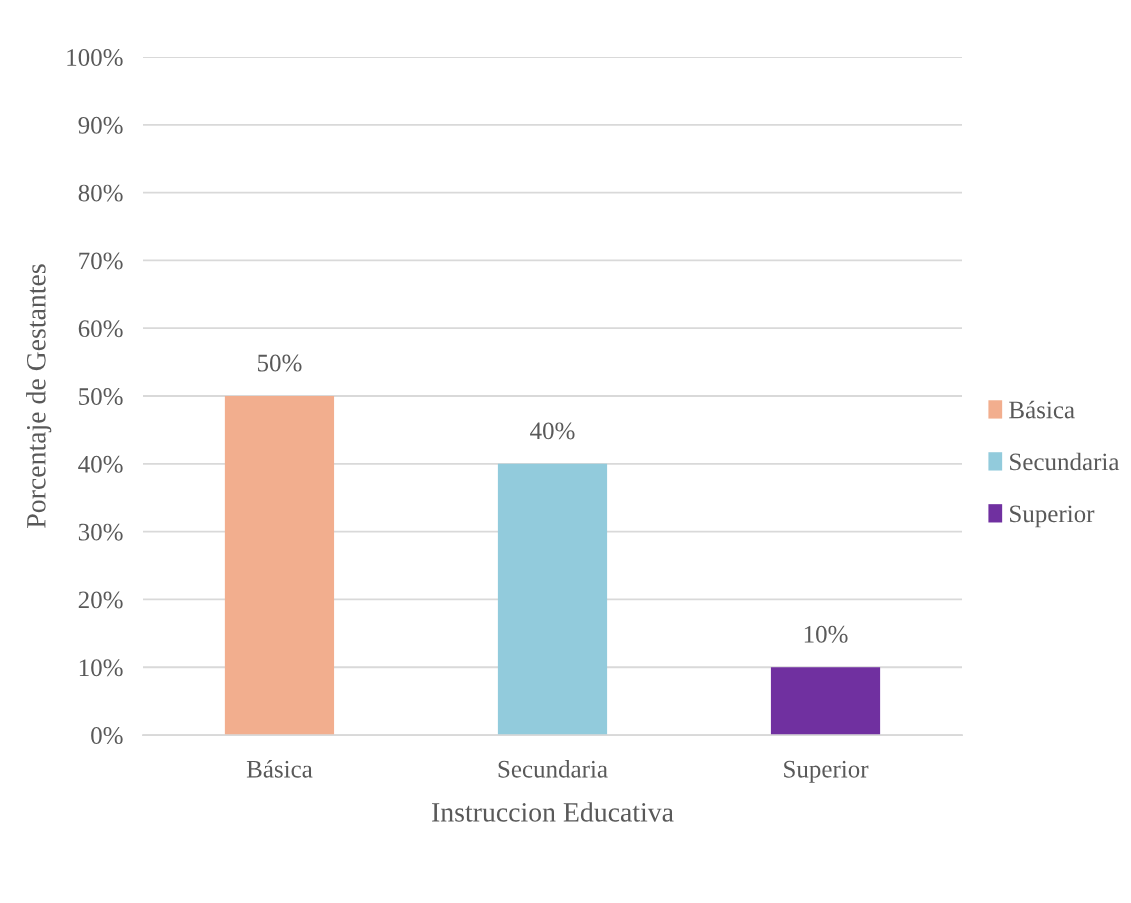 This screenshot has height=903, width=1131. Describe the element at coordinates (552, 431) in the screenshot. I see `data-label: 40%` at that location.